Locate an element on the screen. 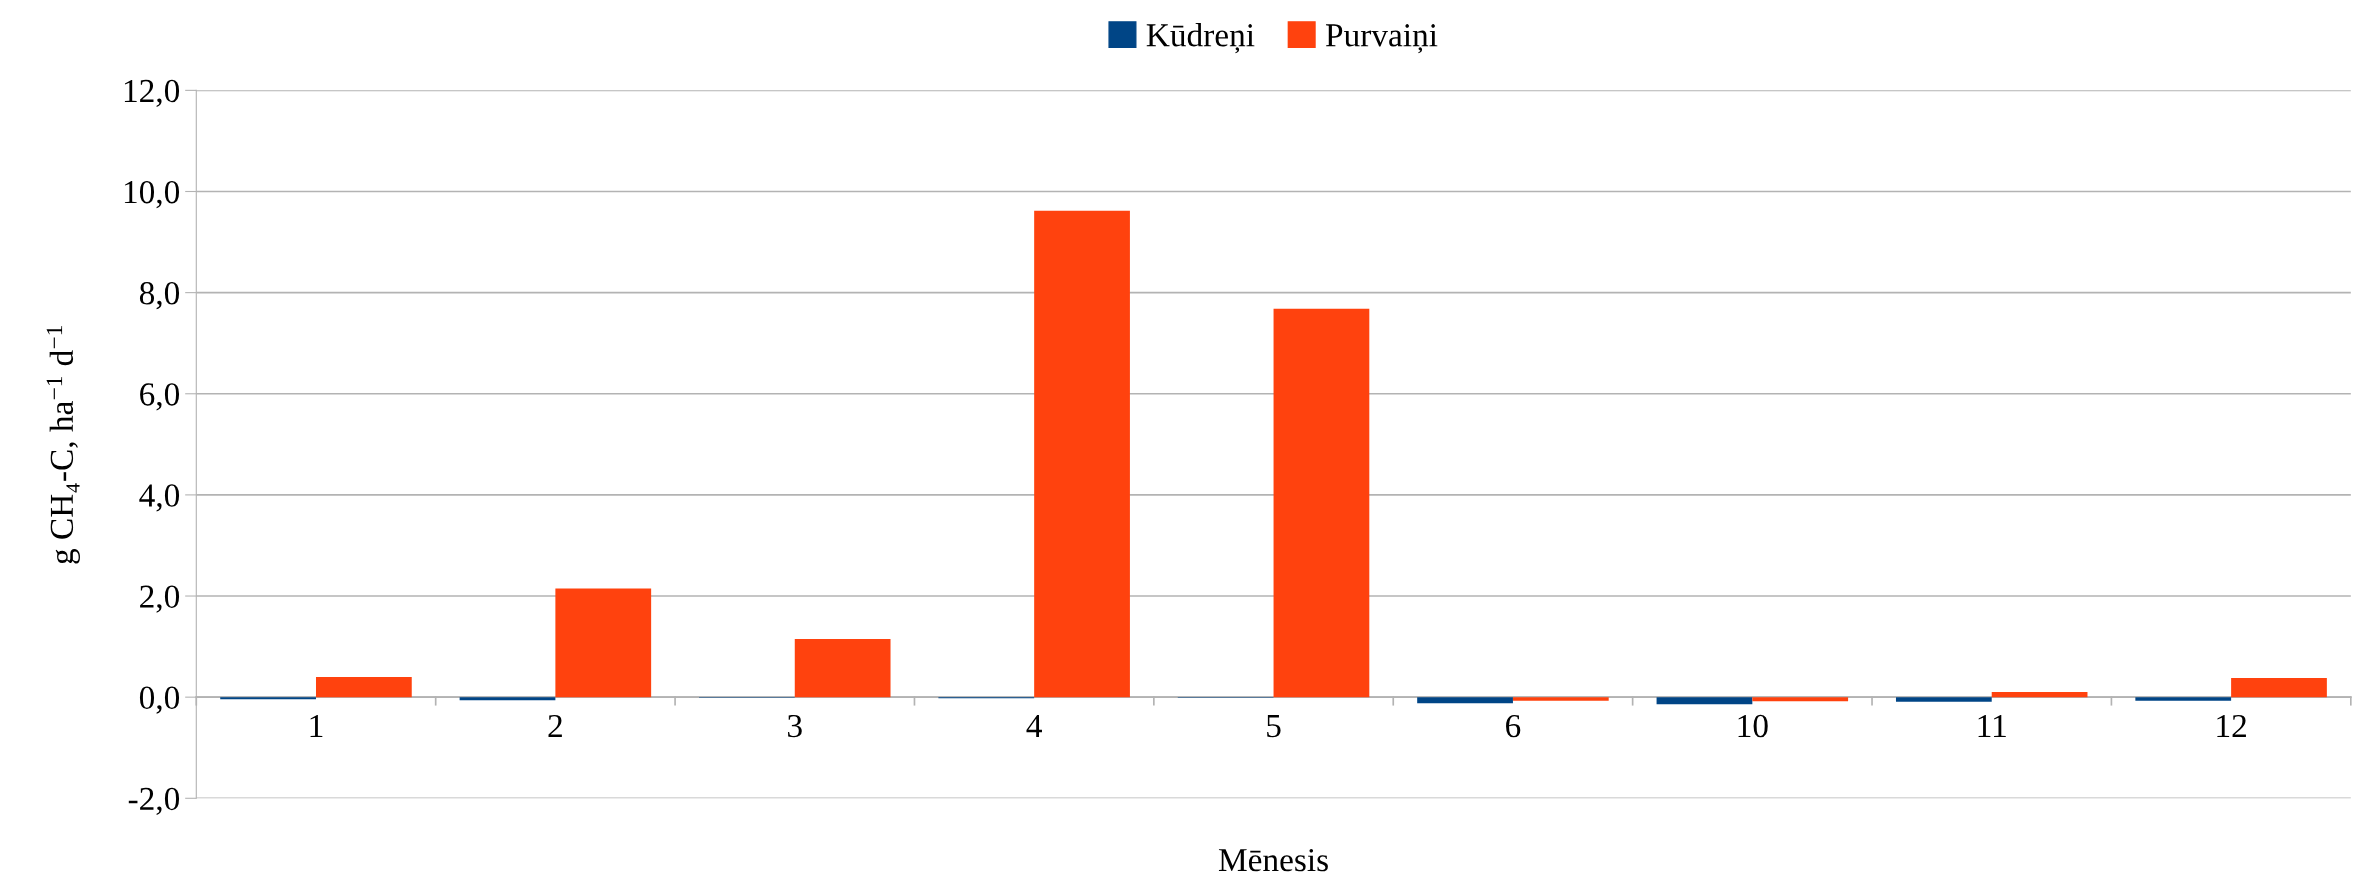 Image resolution: width=2365 pixels, height=886 pixels. y-tick-label: 6,0 is located at coordinates (160, 397).